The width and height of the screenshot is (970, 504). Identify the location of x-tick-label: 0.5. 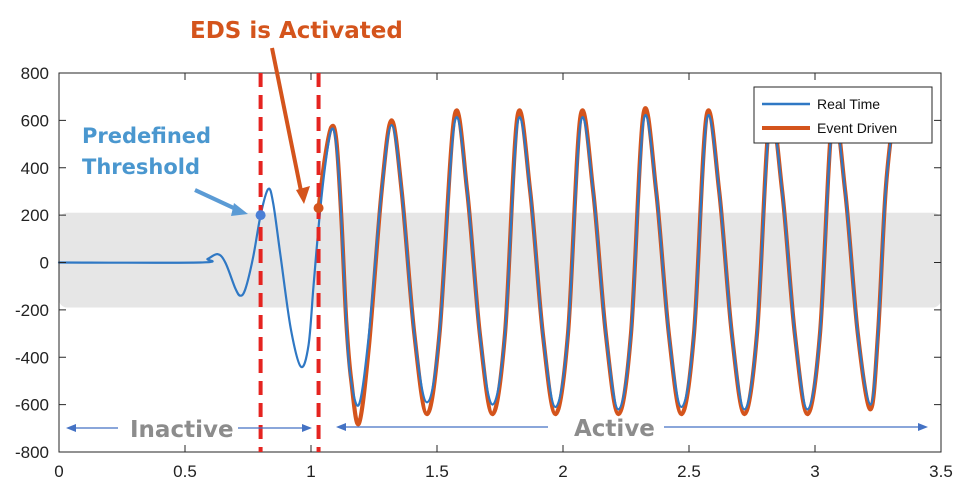
(185, 471).